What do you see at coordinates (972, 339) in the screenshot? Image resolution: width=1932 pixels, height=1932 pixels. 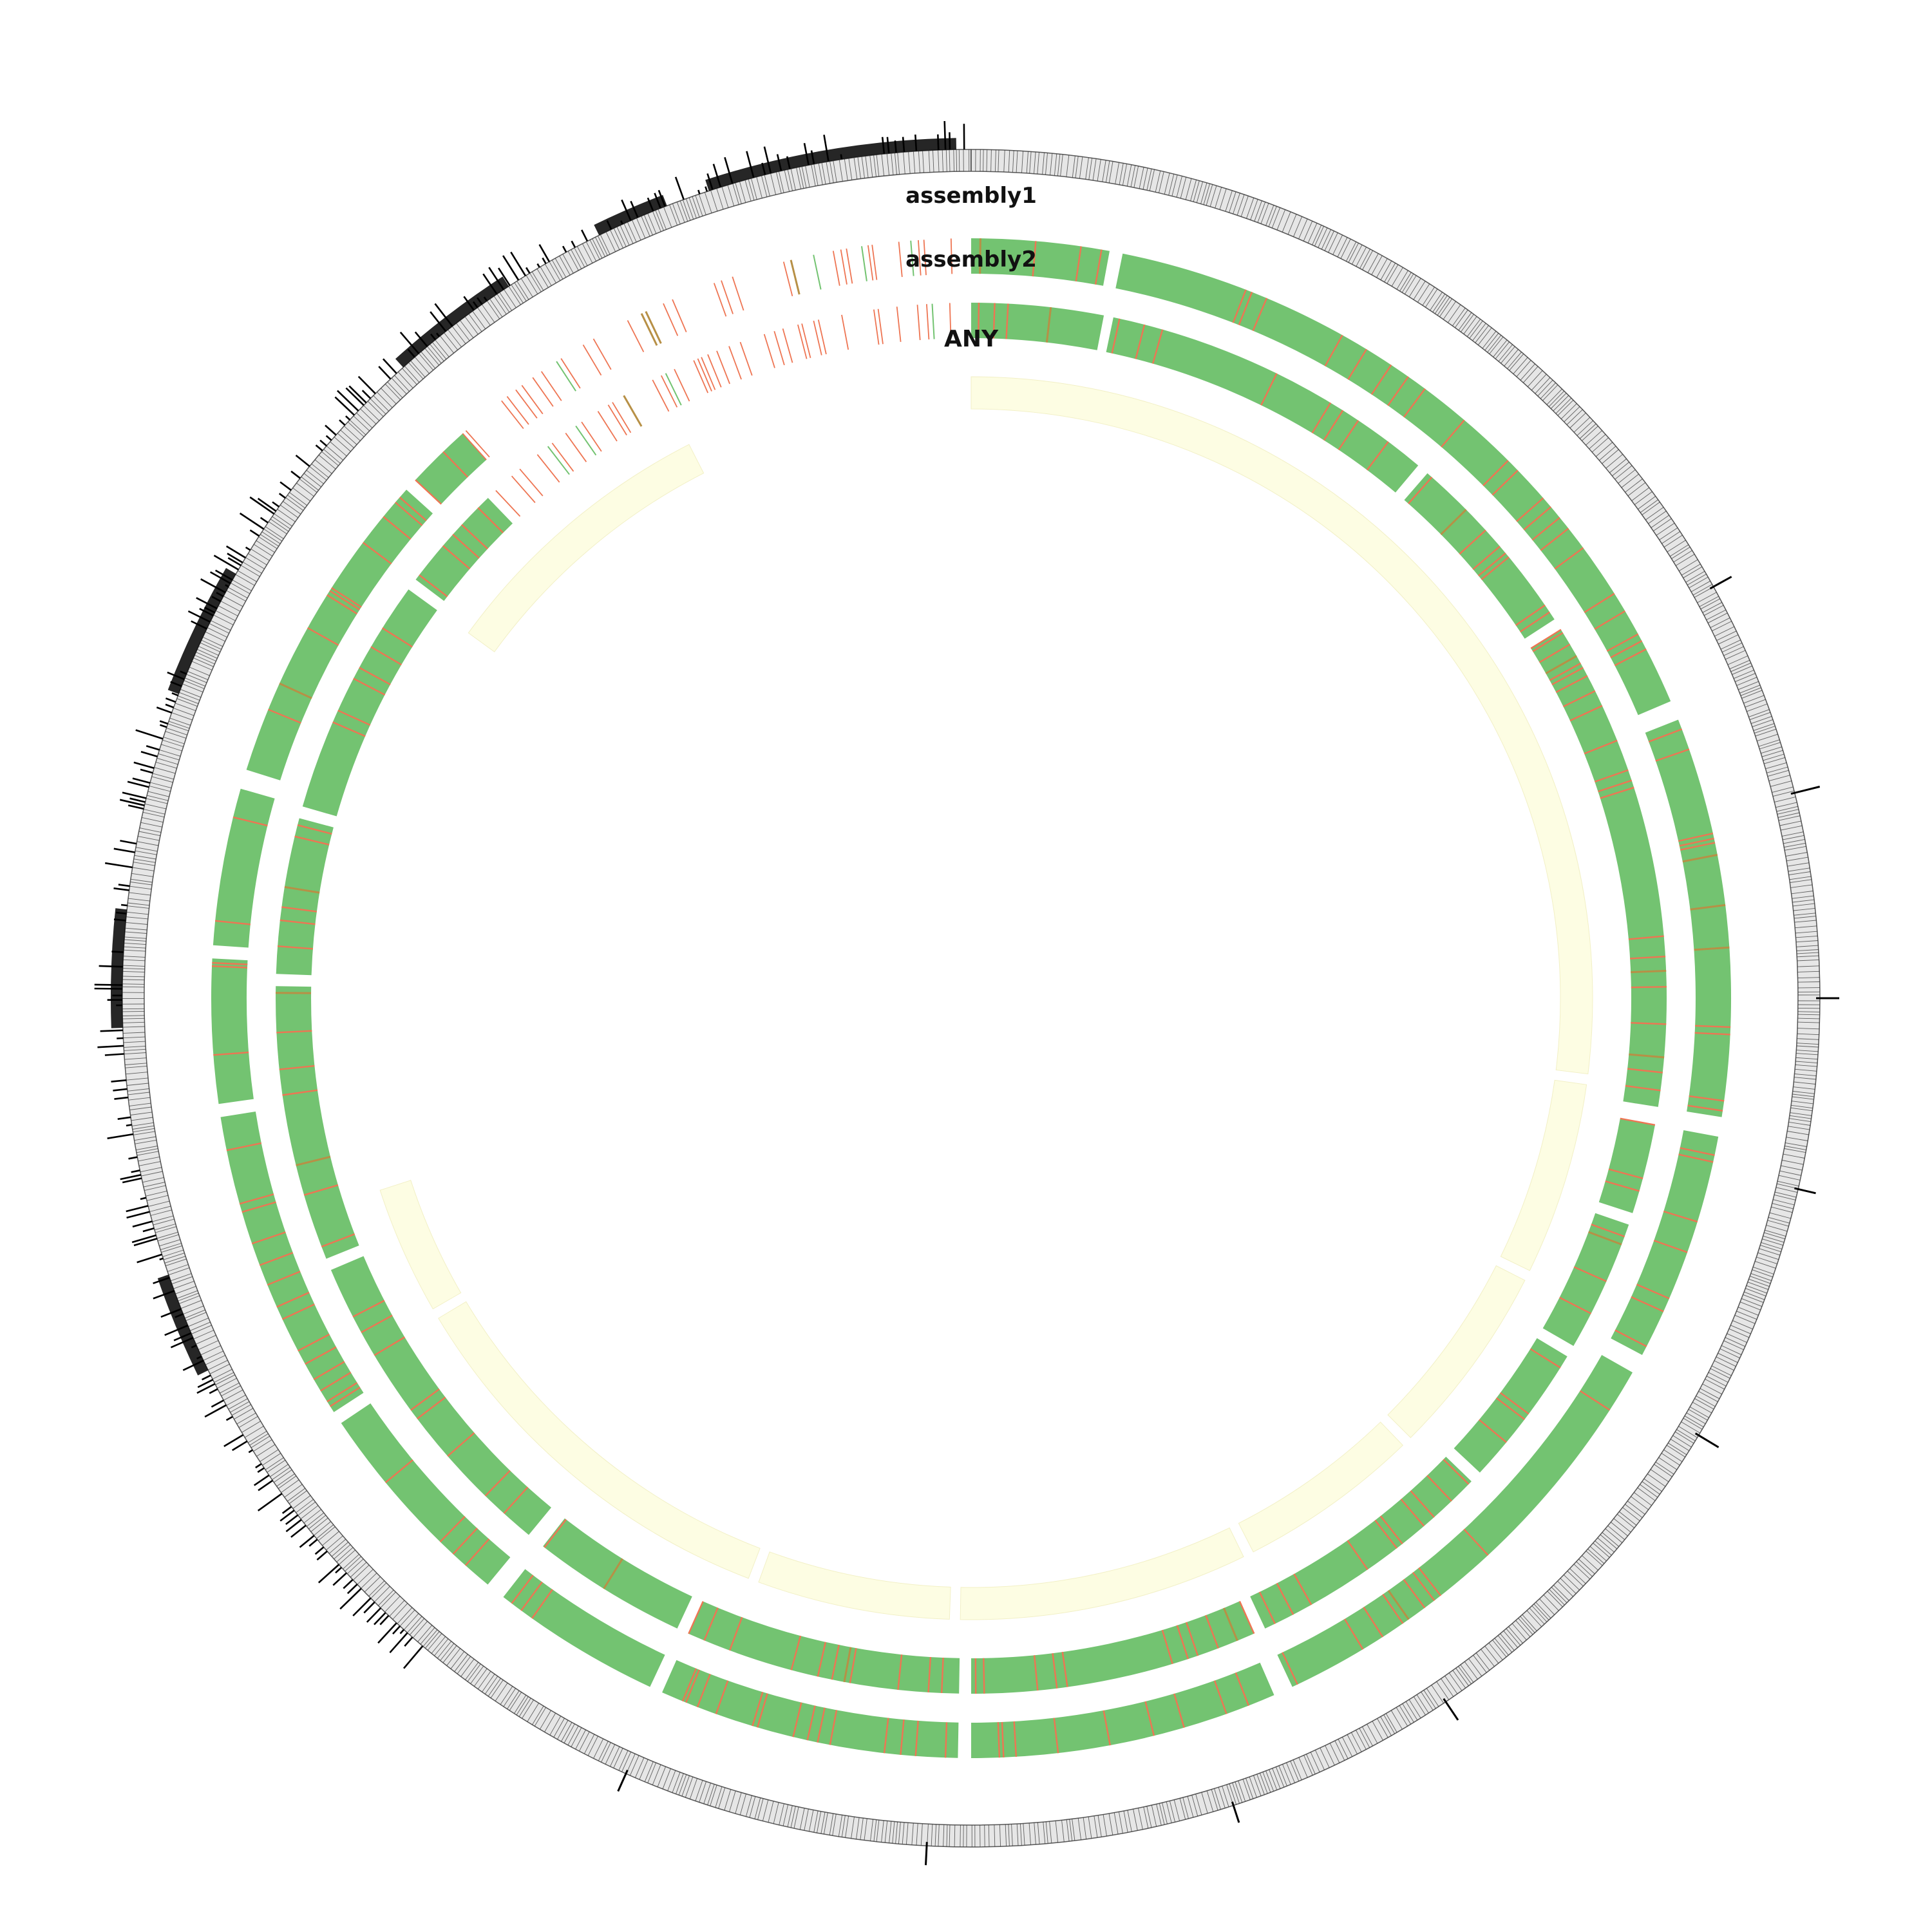 I see `any-label: ANY` at bounding box center [972, 339].